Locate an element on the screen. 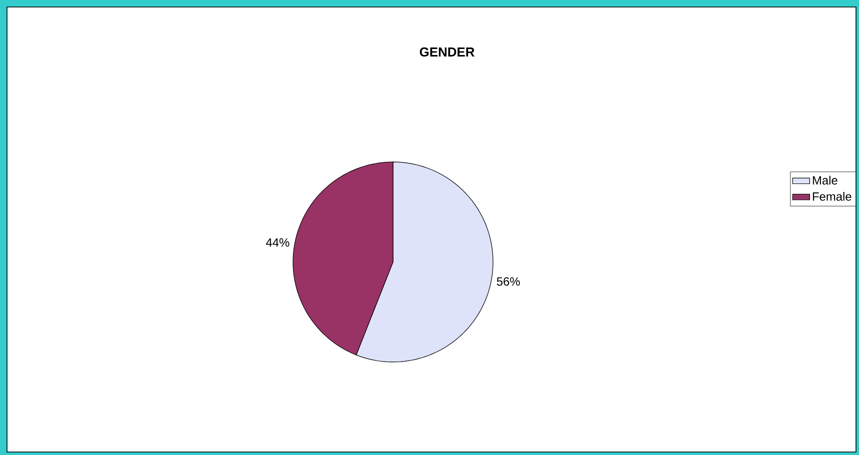  data-label: 44% is located at coordinates (278, 242).